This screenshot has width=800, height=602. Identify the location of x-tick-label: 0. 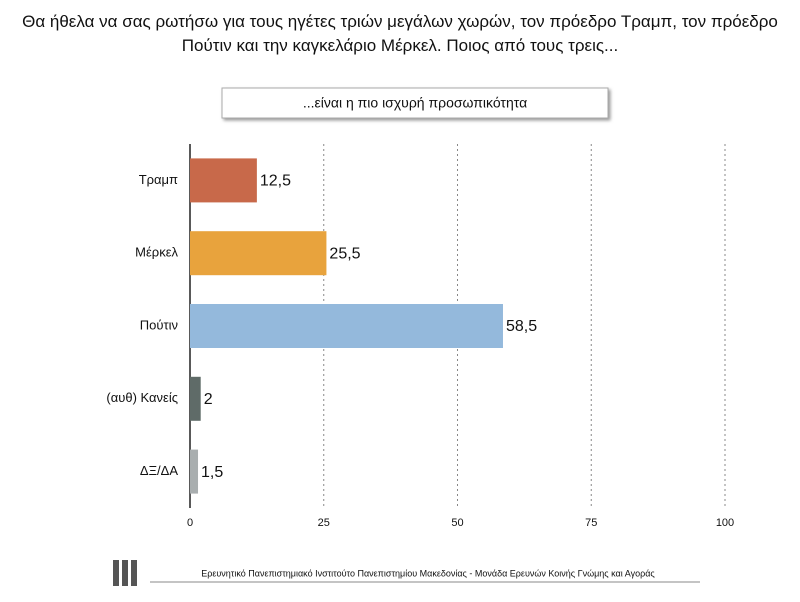
(190, 523).